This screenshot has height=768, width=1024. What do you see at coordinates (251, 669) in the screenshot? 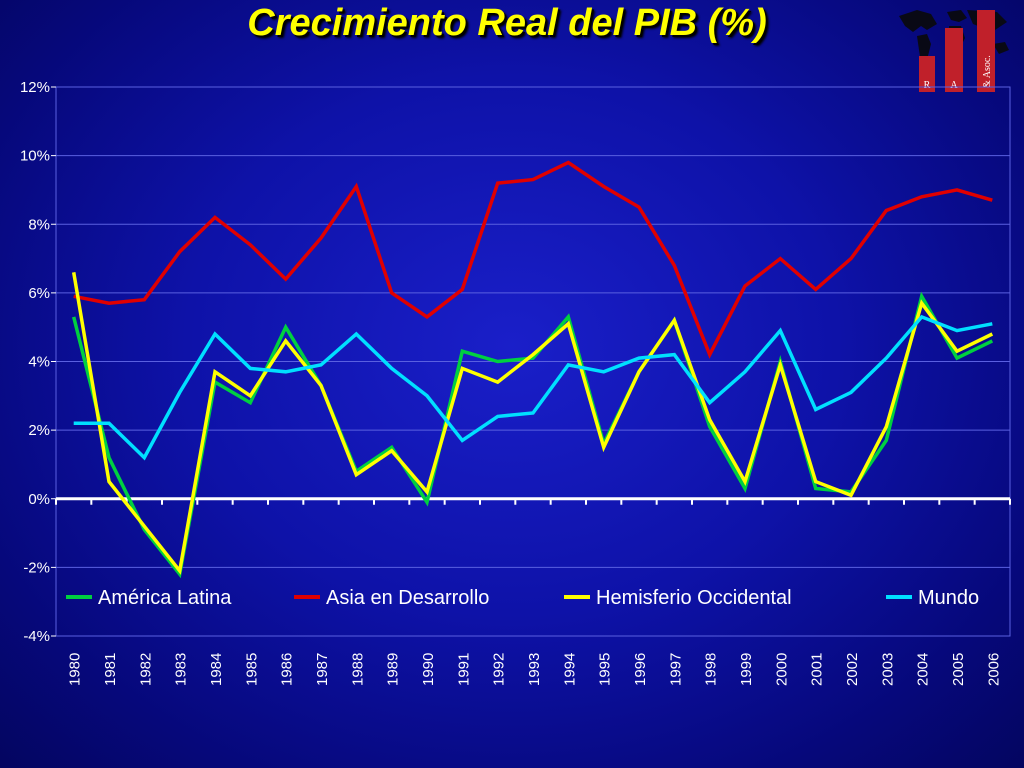
I see `x-tick-label: 1985` at bounding box center [251, 669].